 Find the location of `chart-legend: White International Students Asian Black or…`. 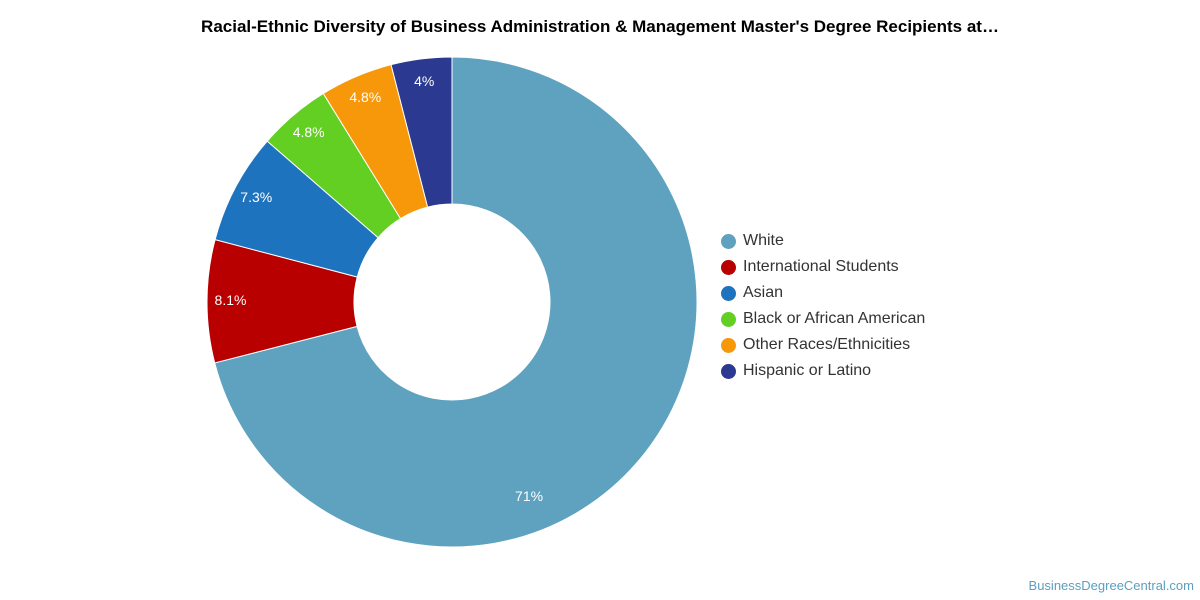

chart-legend: White International Students Asian Black or… is located at coordinates (823, 306).